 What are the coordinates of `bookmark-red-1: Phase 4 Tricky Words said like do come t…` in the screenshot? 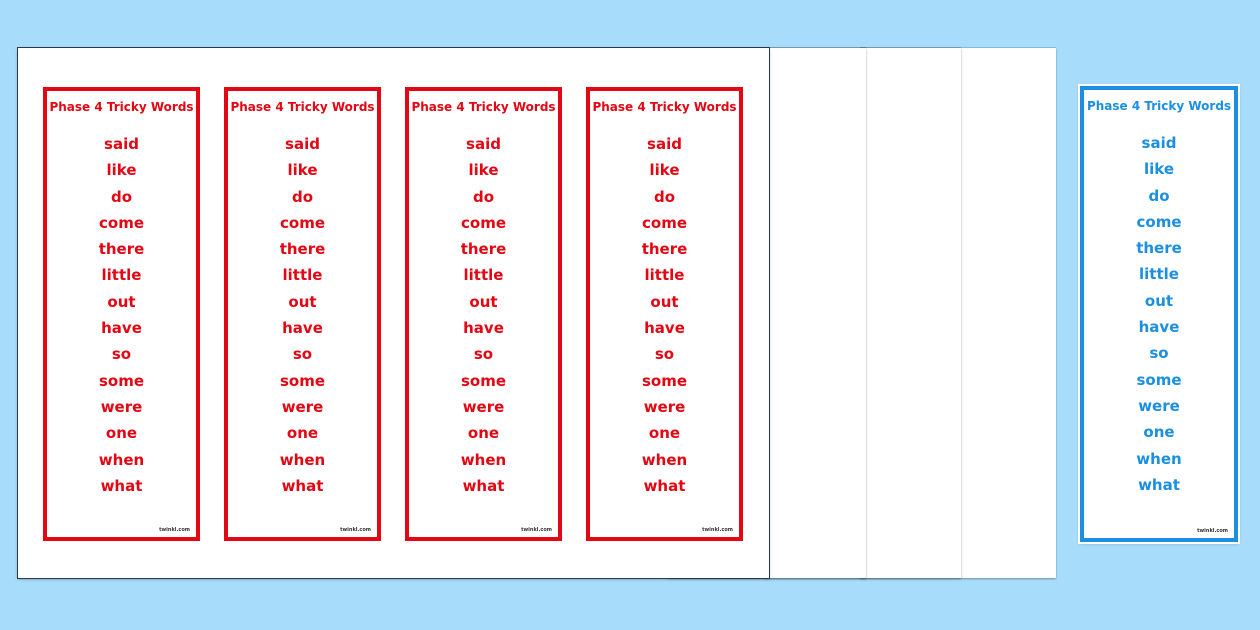 It's located at (121, 314).